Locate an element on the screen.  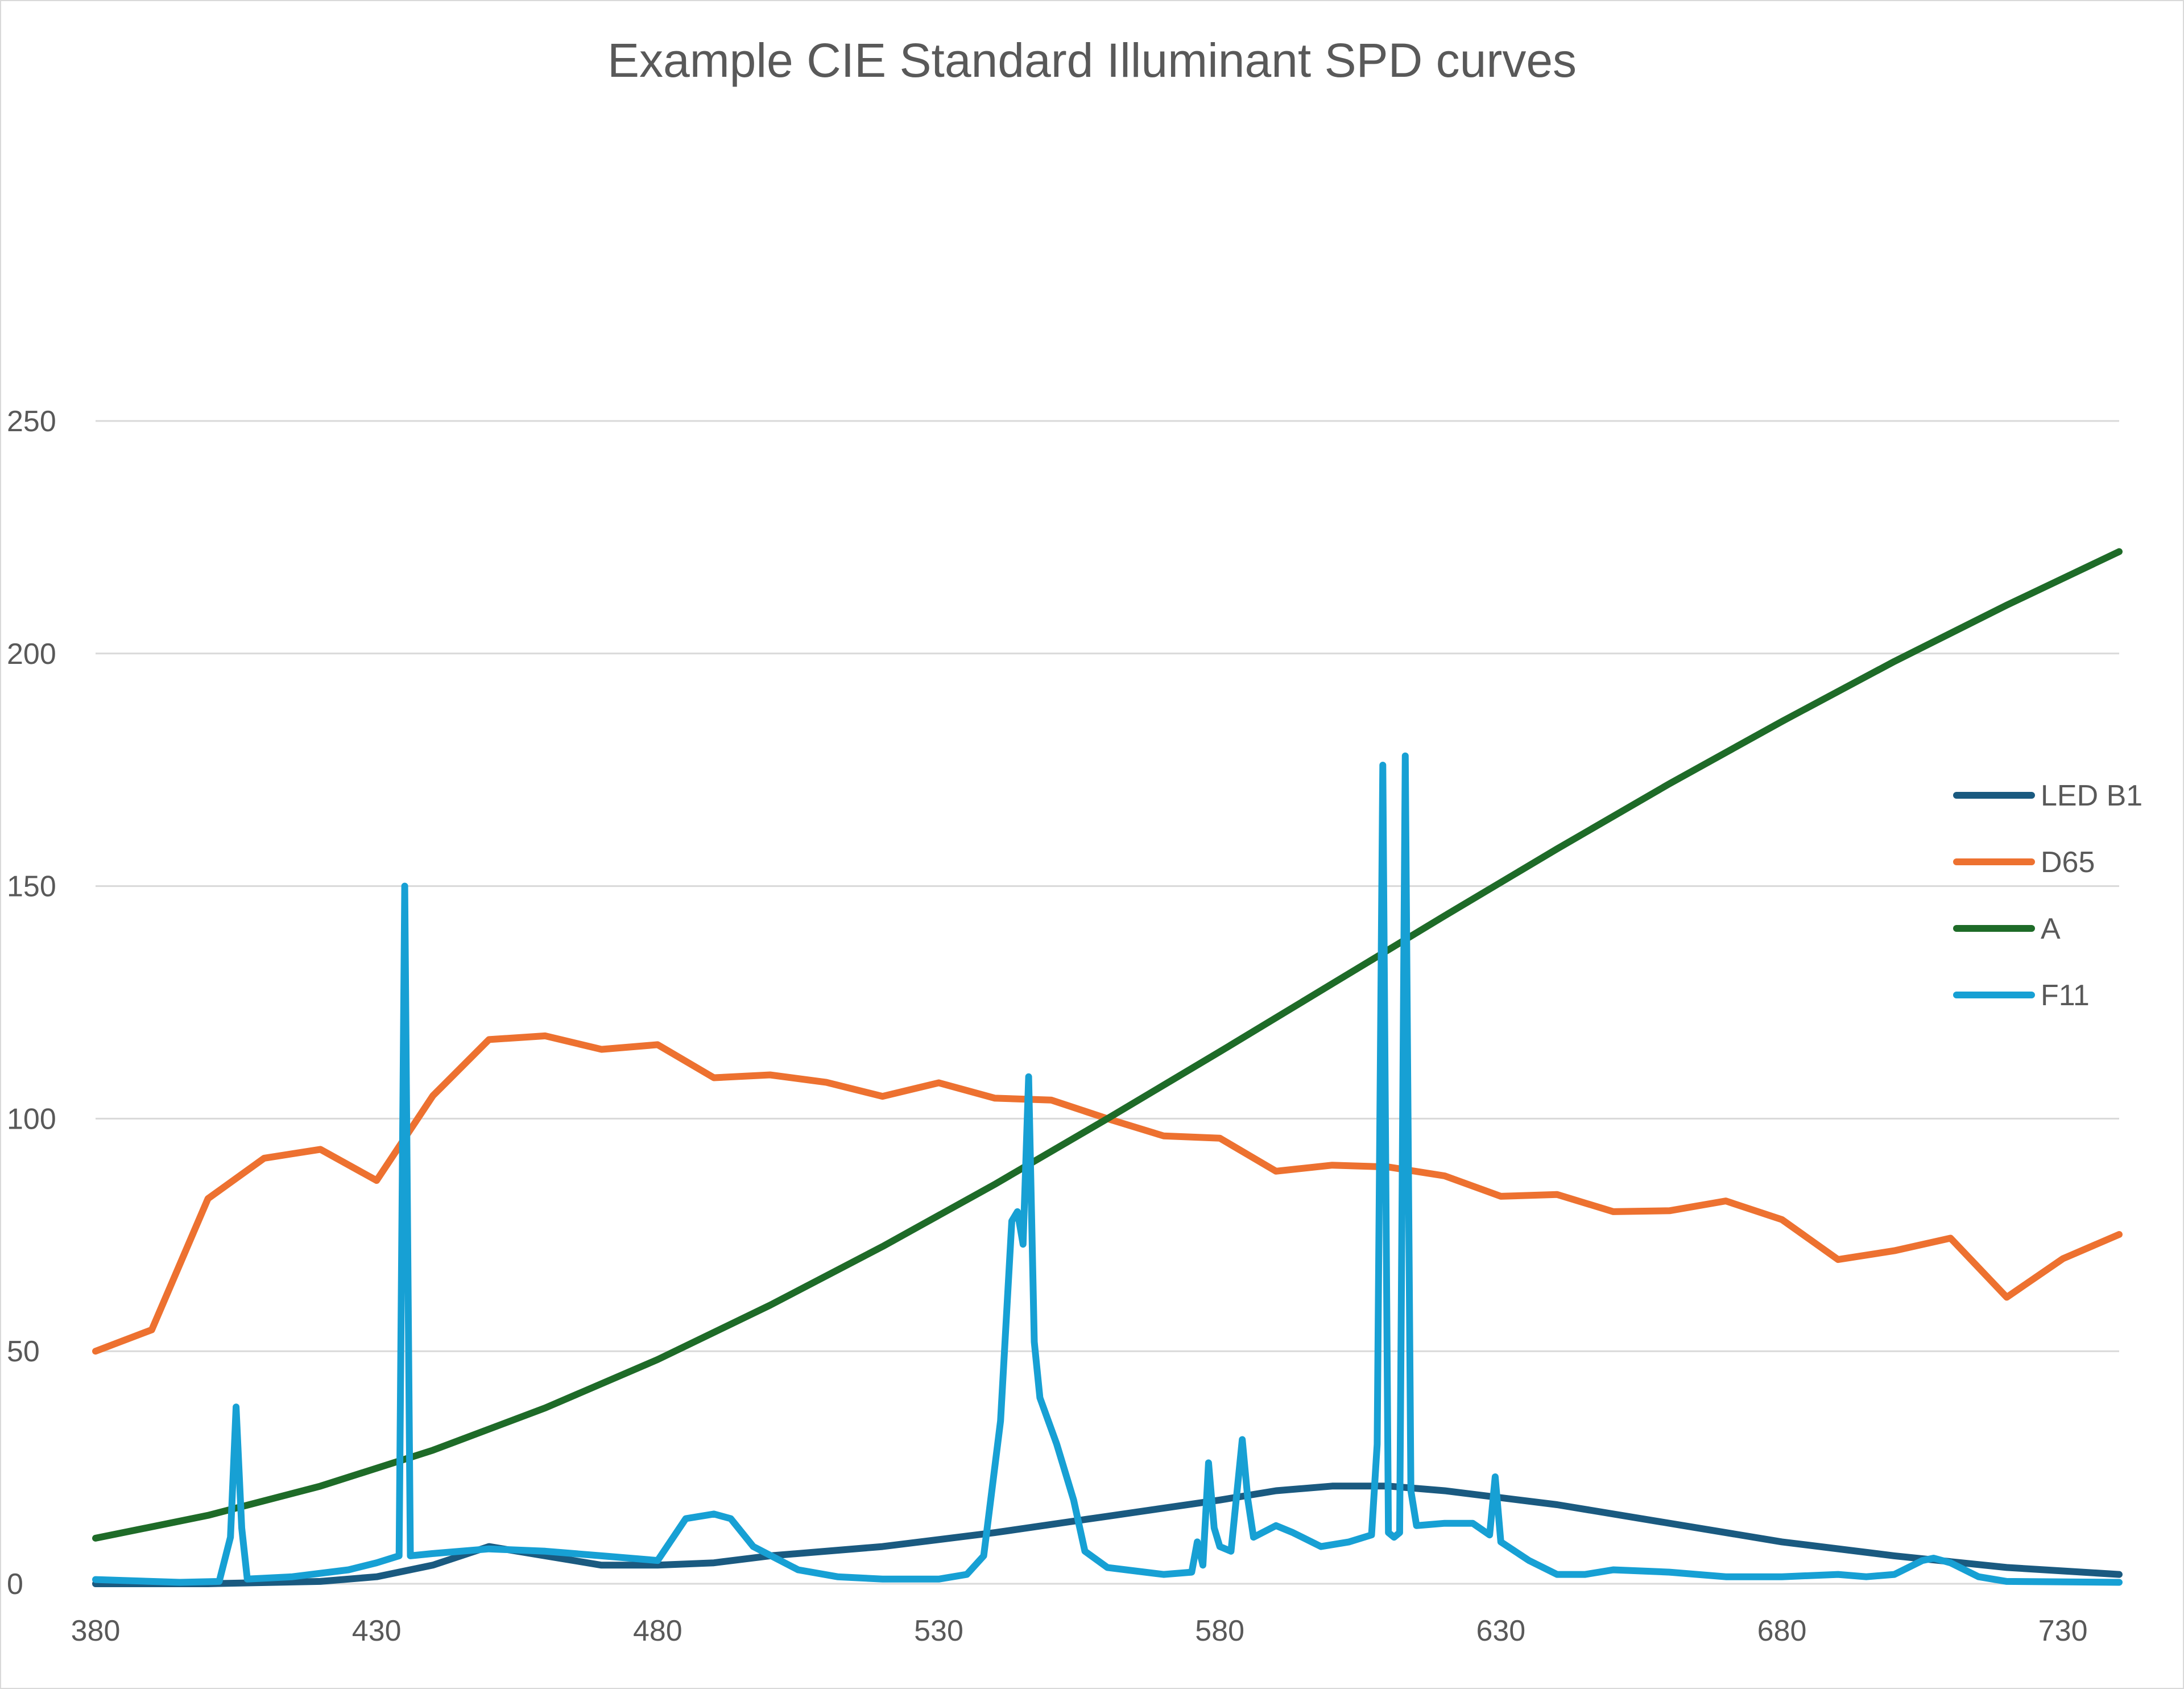
legend: LED B1 D65 A F11 is located at coordinates (2047, 895).